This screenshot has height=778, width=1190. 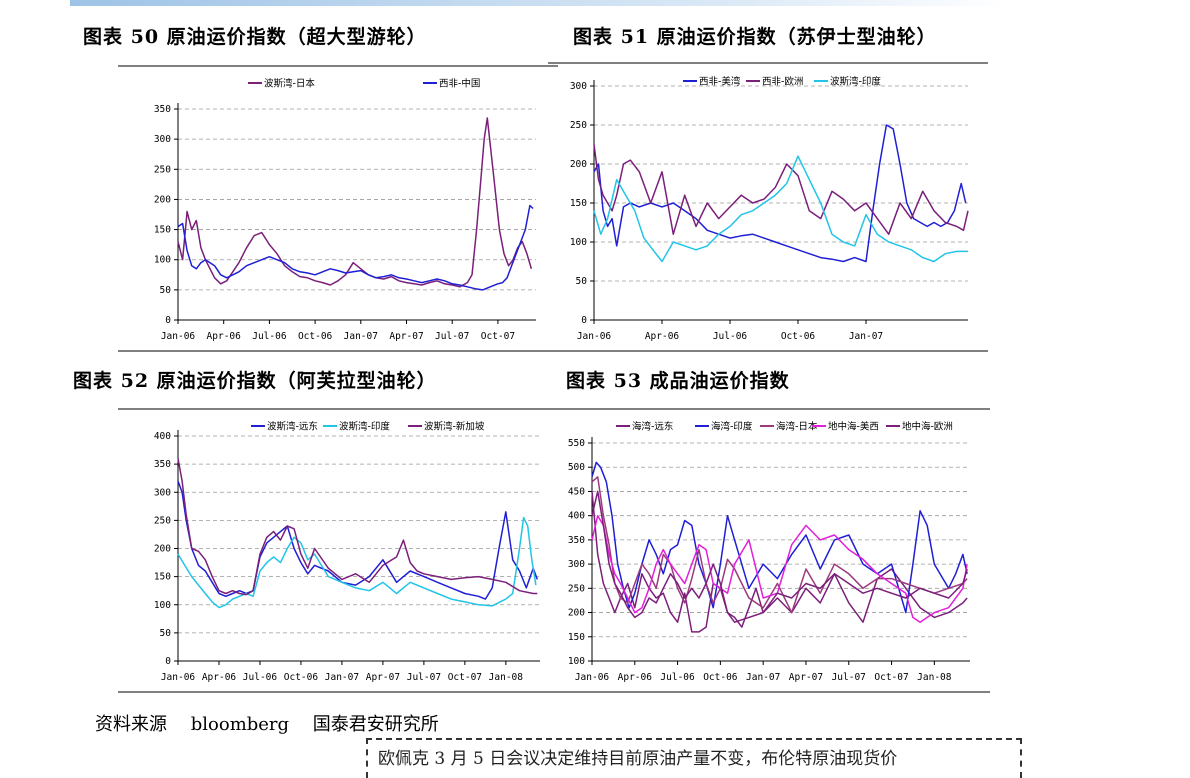 What do you see at coordinates (459, 84) in the screenshot?
I see `legend-label-2: 西非-中国` at bounding box center [459, 84].